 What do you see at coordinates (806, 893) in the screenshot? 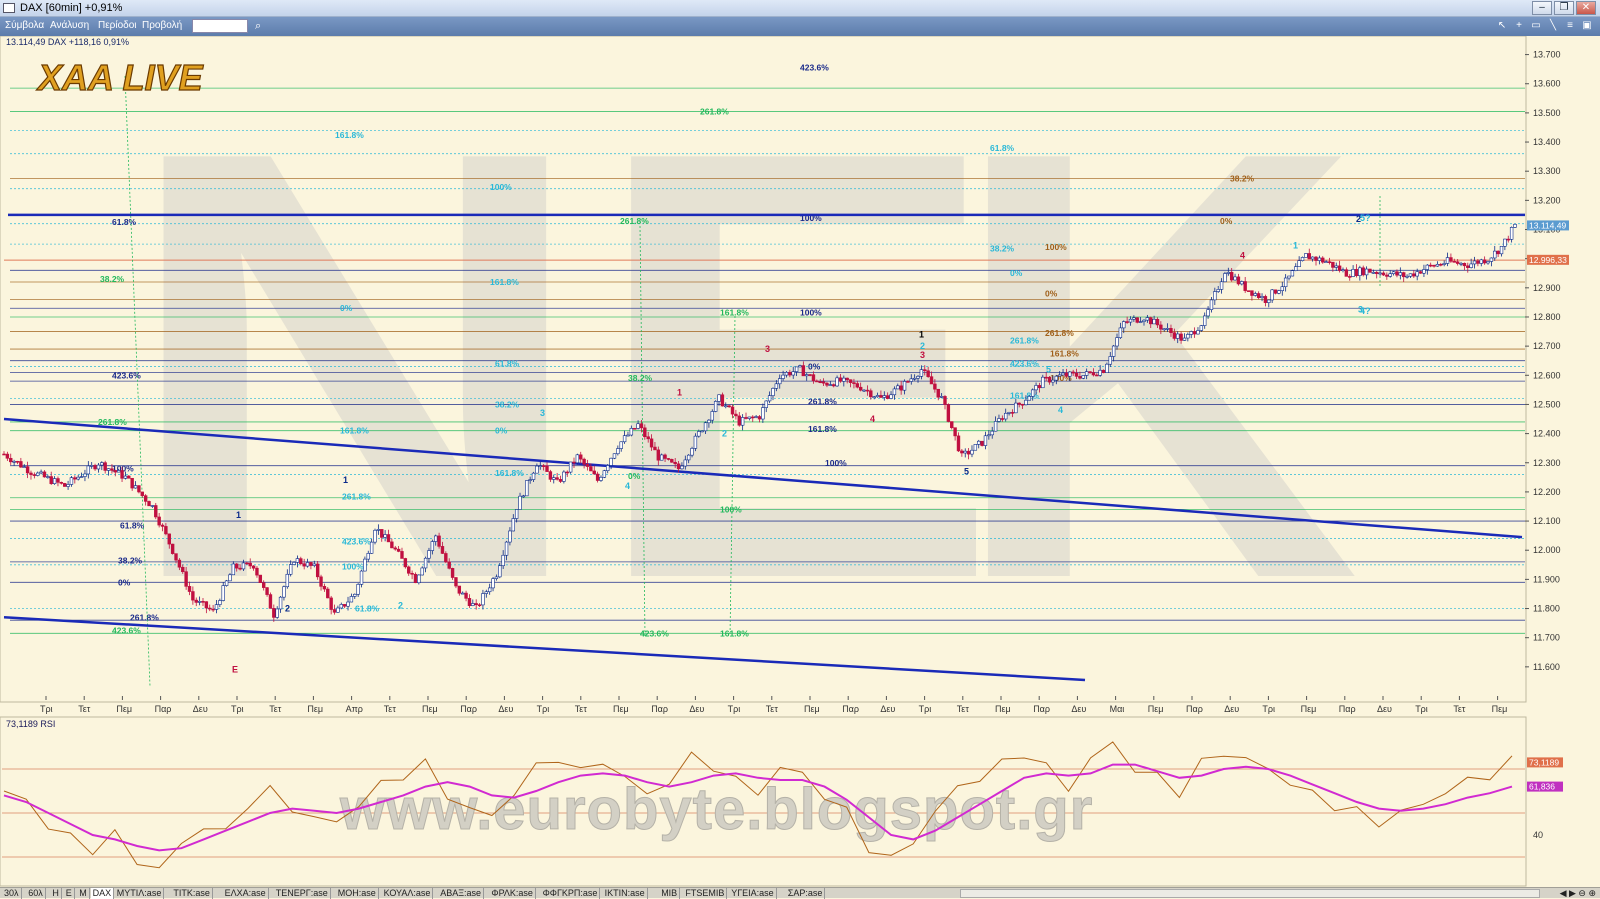
I see `symbol-tab: ΣΑΡ:ase` at bounding box center [806, 893].